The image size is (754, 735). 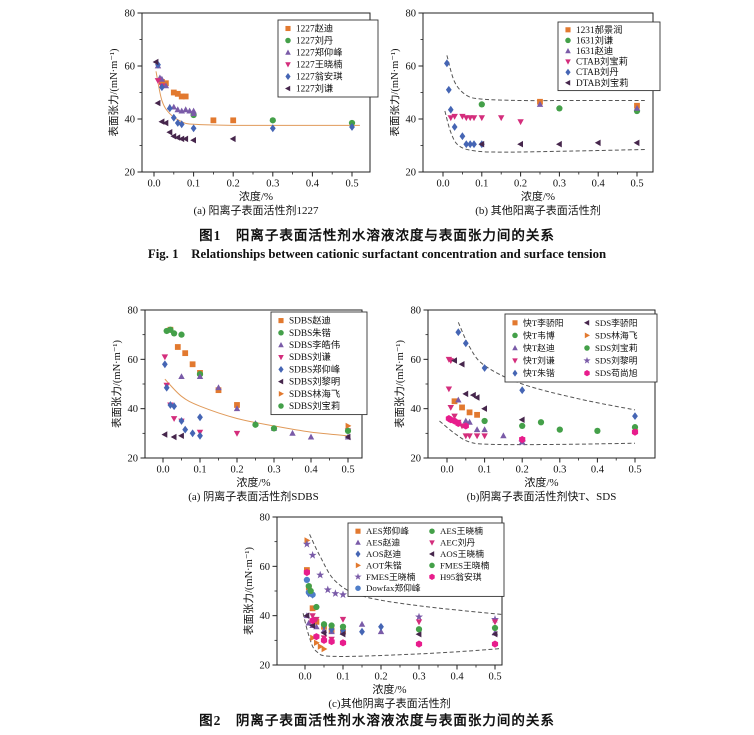 I want to click on x-axis-label: 浓度/%, so click(x=541, y=482).